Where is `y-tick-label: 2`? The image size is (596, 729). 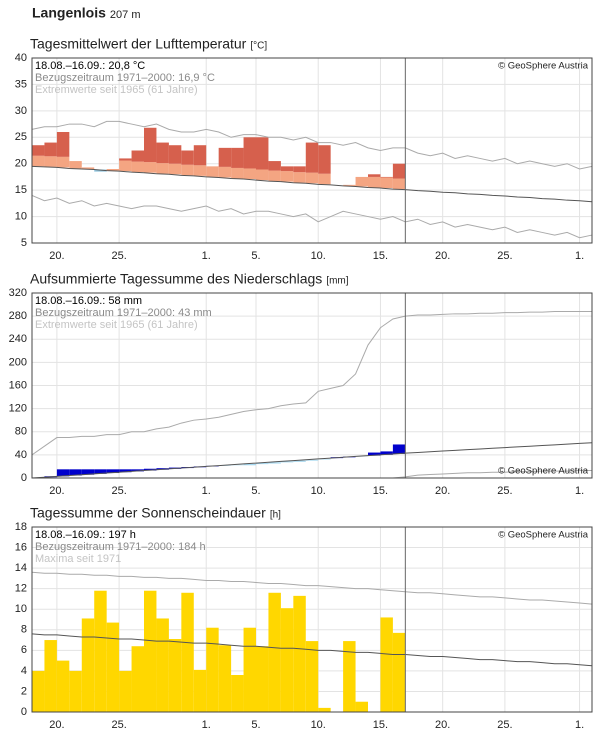 y-tick-label: 2 is located at coordinates (24, 691).